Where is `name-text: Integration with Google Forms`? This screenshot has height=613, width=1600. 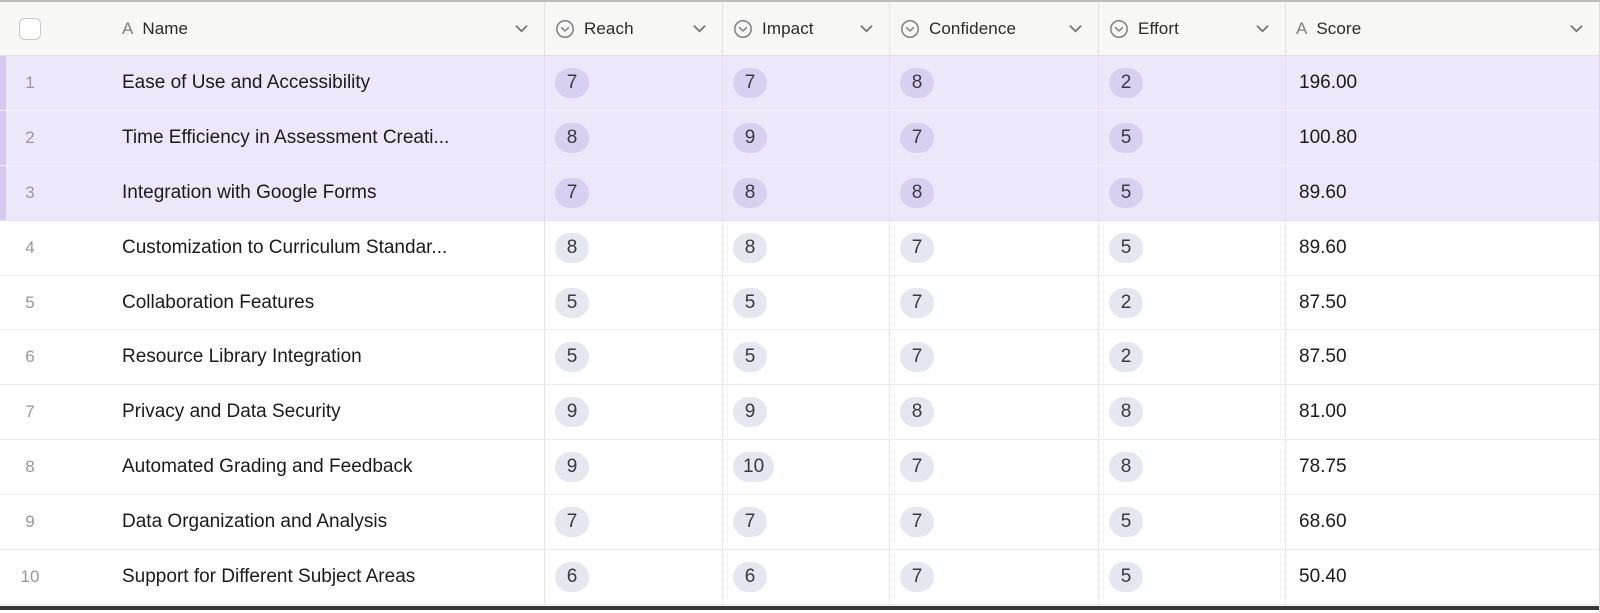 name-text: Integration with Google Forms is located at coordinates (249, 192).